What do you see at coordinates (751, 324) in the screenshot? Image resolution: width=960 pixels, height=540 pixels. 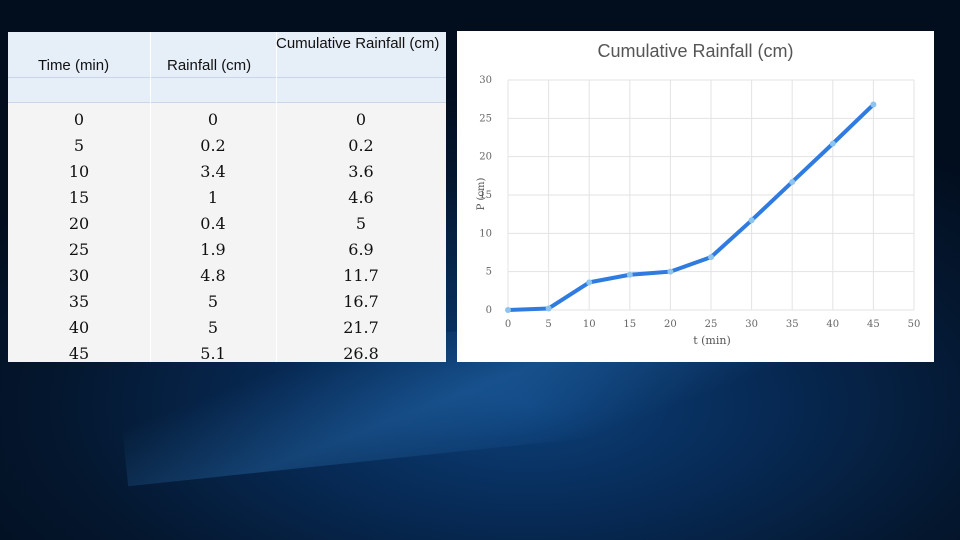 I see `x-tick-label: 30` at bounding box center [751, 324].